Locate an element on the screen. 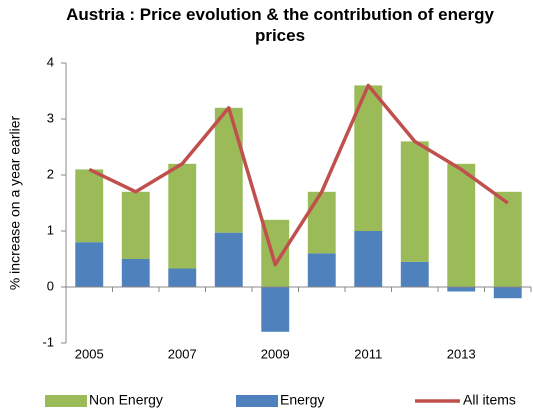 This screenshot has width=533, height=412. y-axis-label: % increase on a year earlier is located at coordinates (15, 203).